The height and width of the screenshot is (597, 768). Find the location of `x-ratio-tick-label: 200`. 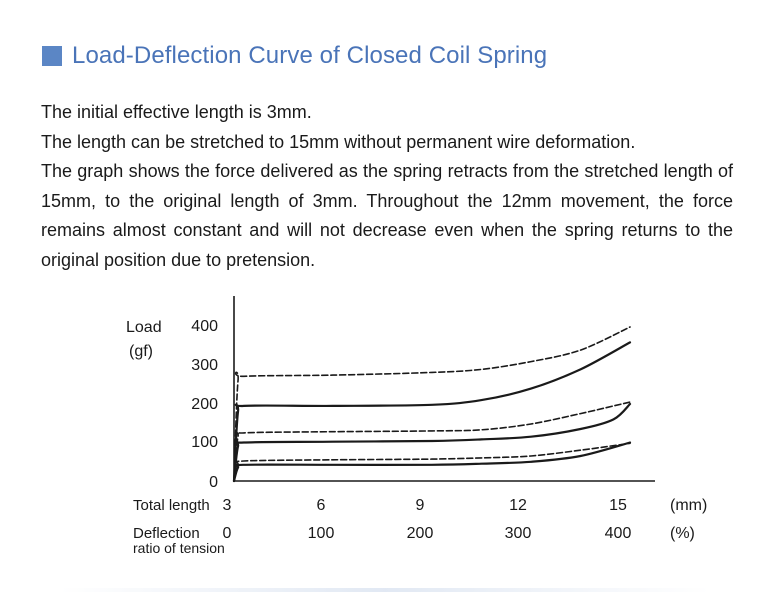

x-ratio-tick-label: 200 is located at coordinates (420, 533).